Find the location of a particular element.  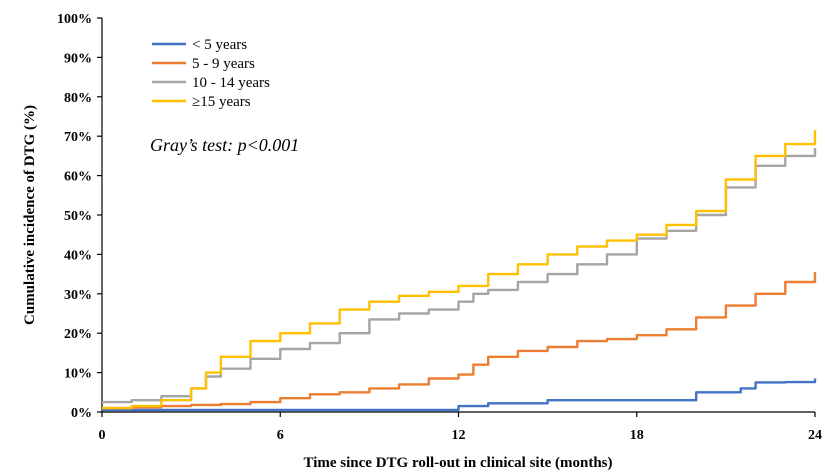

y-tick-label: 0% is located at coordinates (81, 413).